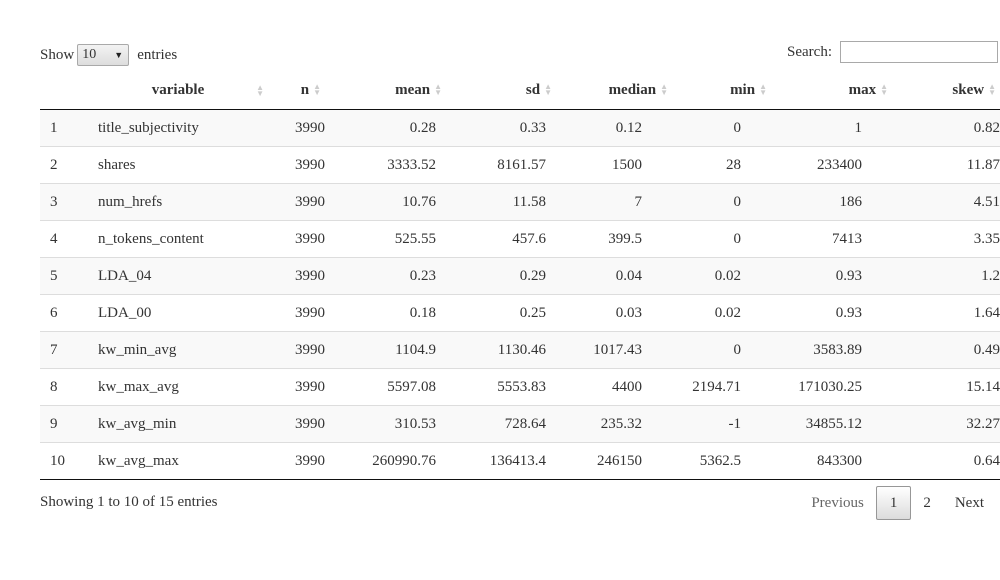 The width and height of the screenshot is (1000, 580). Describe the element at coordinates (946, 128) in the screenshot. I see `cell-skew: 0.82` at that location.